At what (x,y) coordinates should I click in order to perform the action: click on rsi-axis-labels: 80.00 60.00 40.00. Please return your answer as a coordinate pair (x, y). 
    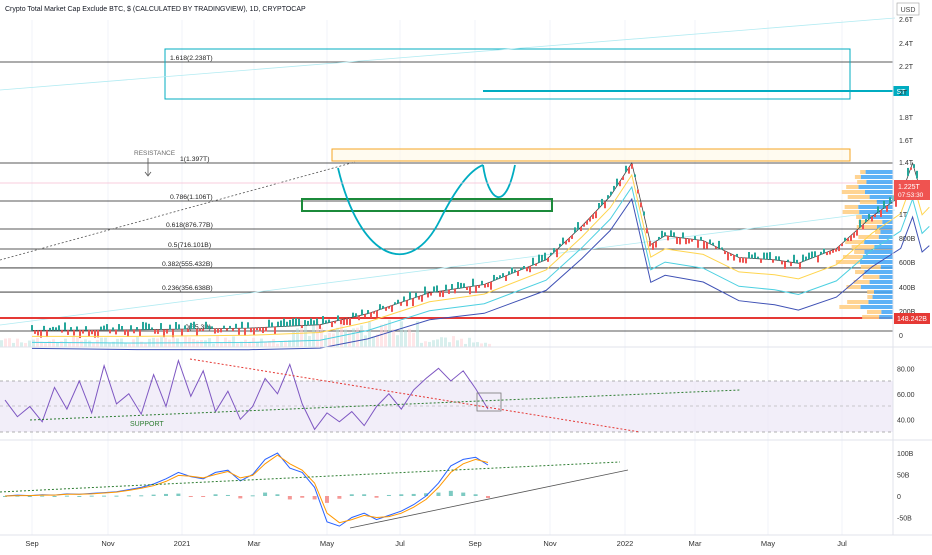
    Looking at the image, I should click on (906, 395).